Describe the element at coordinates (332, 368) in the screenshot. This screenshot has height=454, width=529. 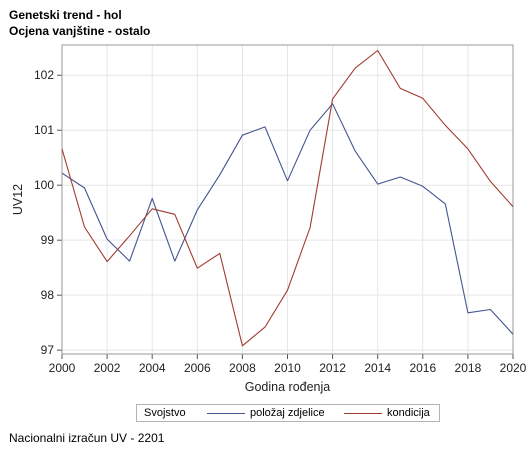
I see `x-tick-label: 2012` at that location.